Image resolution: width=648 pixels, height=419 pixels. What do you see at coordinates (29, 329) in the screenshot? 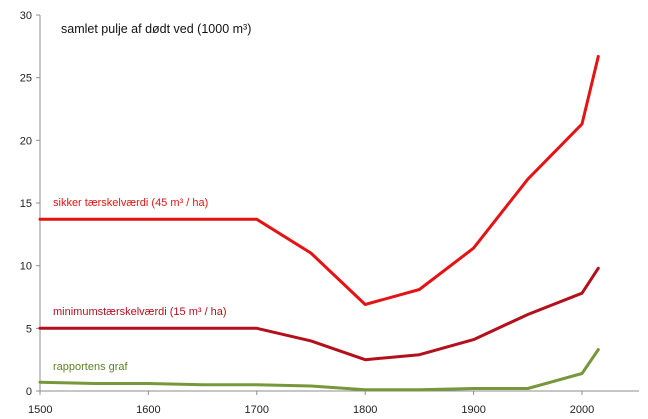
I see `y-tick-label: 5` at bounding box center [29, 329].